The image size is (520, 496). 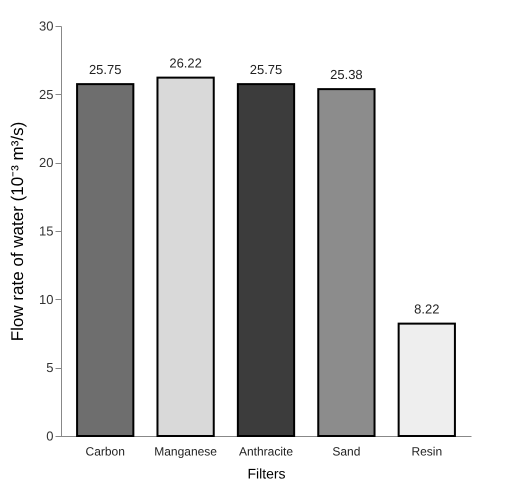 What do you see at coordinates (105, 451) in the screenshot?
I see `x-tick-label: Carbon` at bounding box center [105, 451].